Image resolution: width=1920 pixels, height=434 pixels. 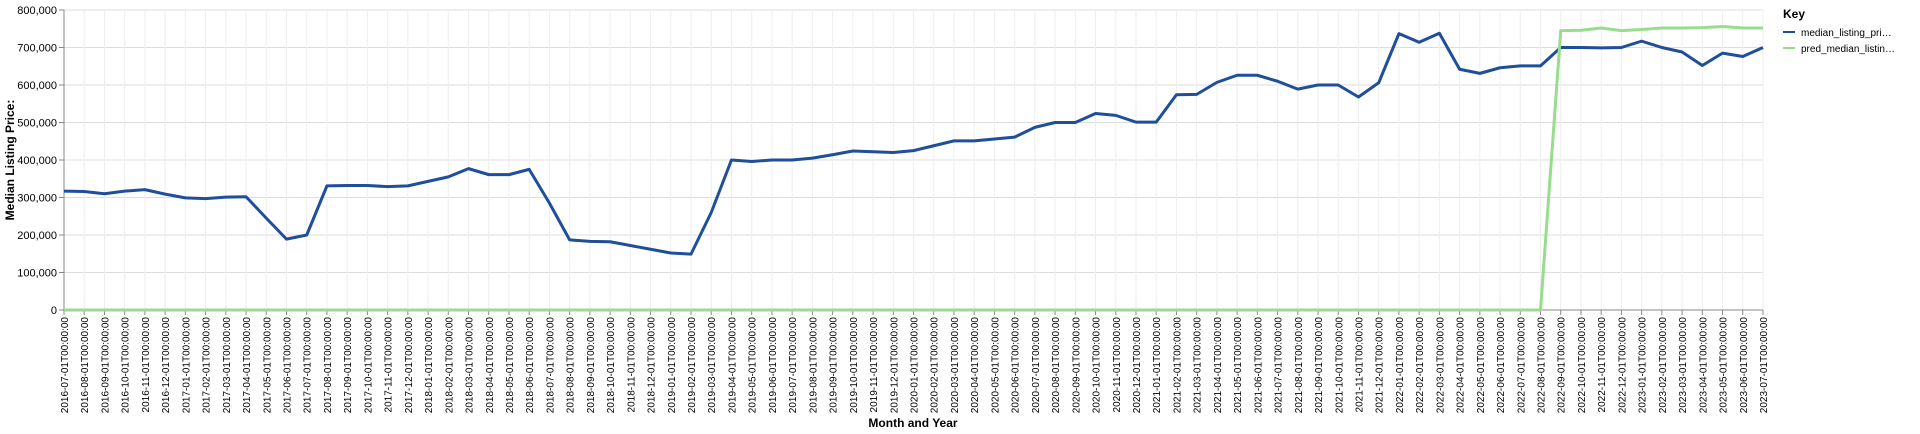 I want to click on x-tick-label: 2020-01-01T00:00:00, so click(x=915, y=365).